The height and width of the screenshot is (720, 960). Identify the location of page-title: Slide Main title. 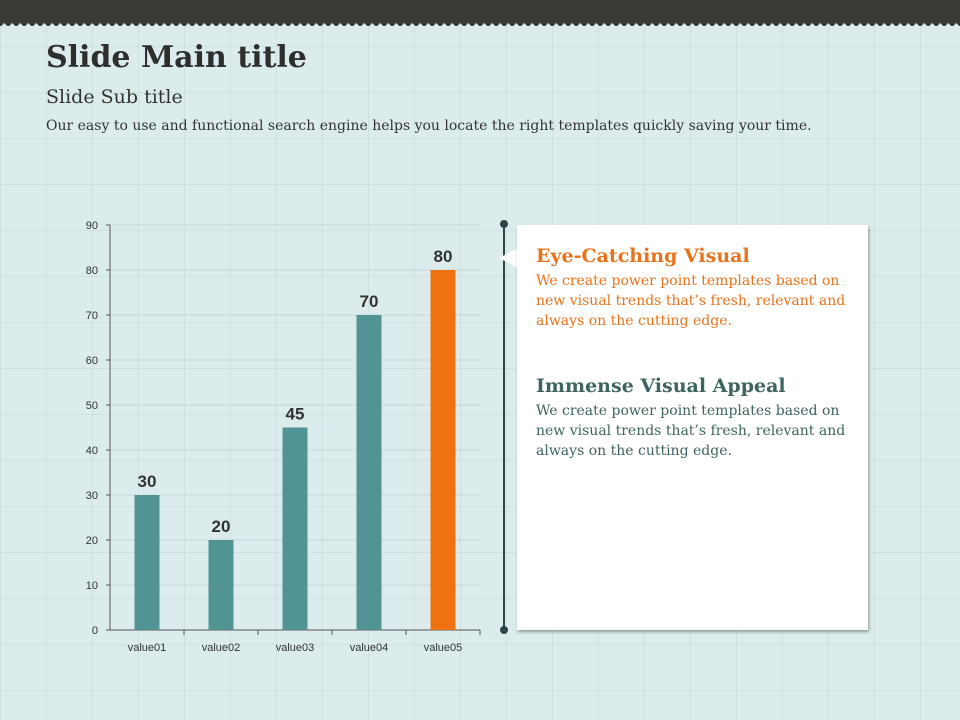
(176, 57).